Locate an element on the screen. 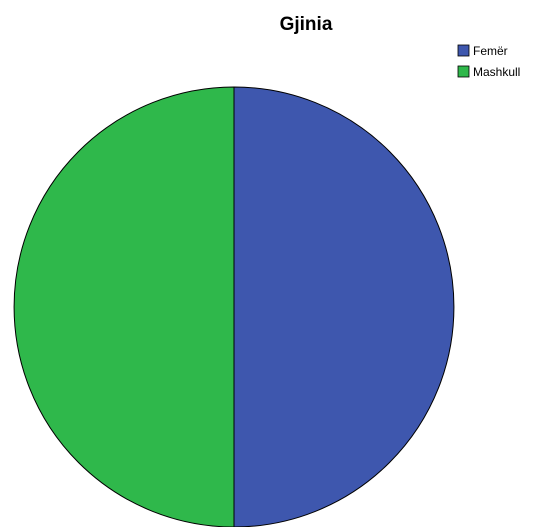  legend: Femër Mashkull is located at coordinates (488, 61).